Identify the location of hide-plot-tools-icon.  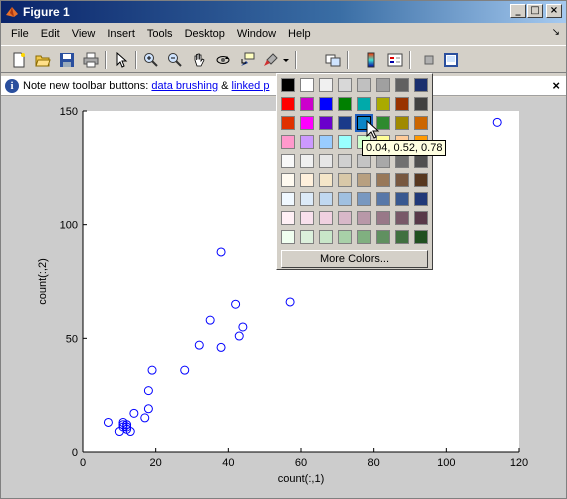
(429, 60).